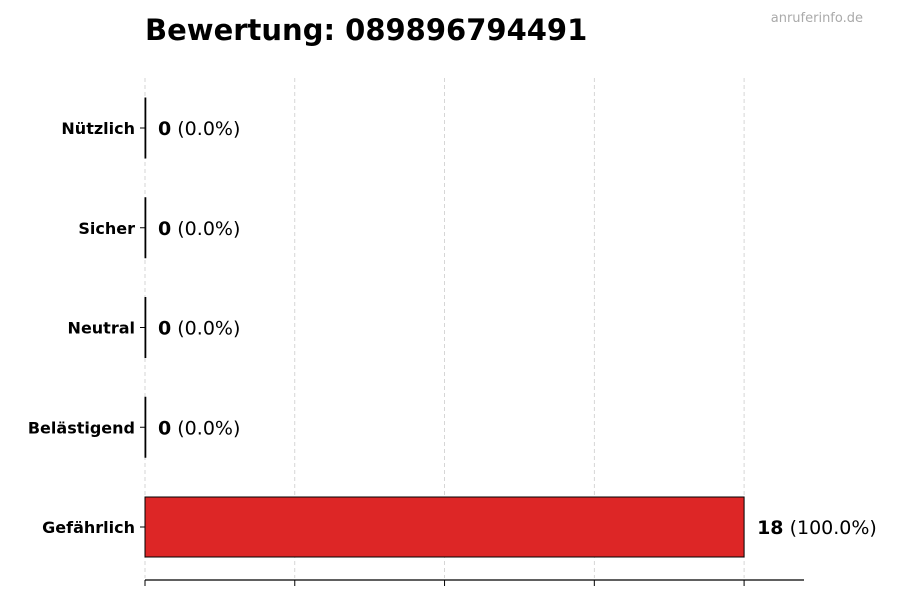 The width and height of the screenshot is (900, 600). Describe the element at coordinates (830, 528) in the screenshot. I see `value-percent: (100.0%)` at that location.